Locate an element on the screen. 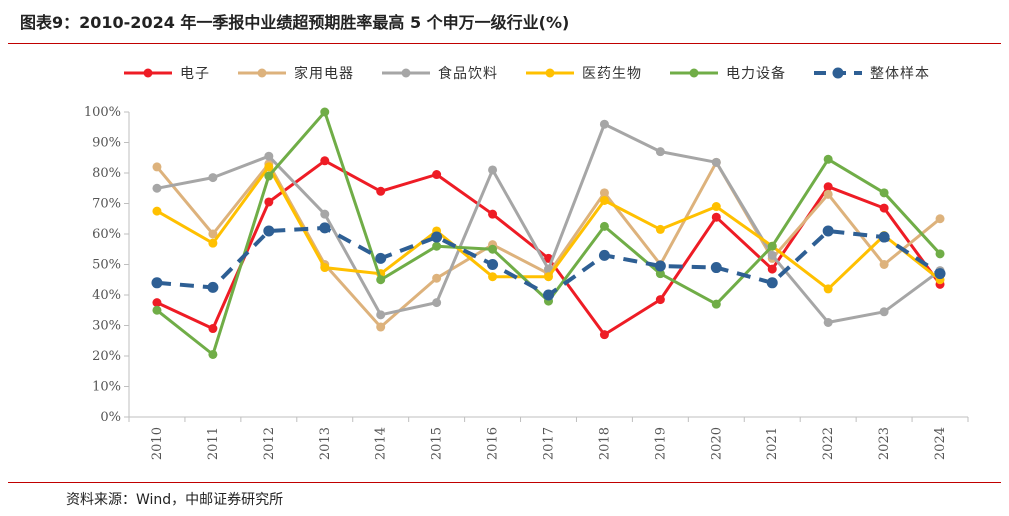 The width and height of the screenshot is (1009, 516). y-tick-label: 20% is located at coordinates (106, 356).